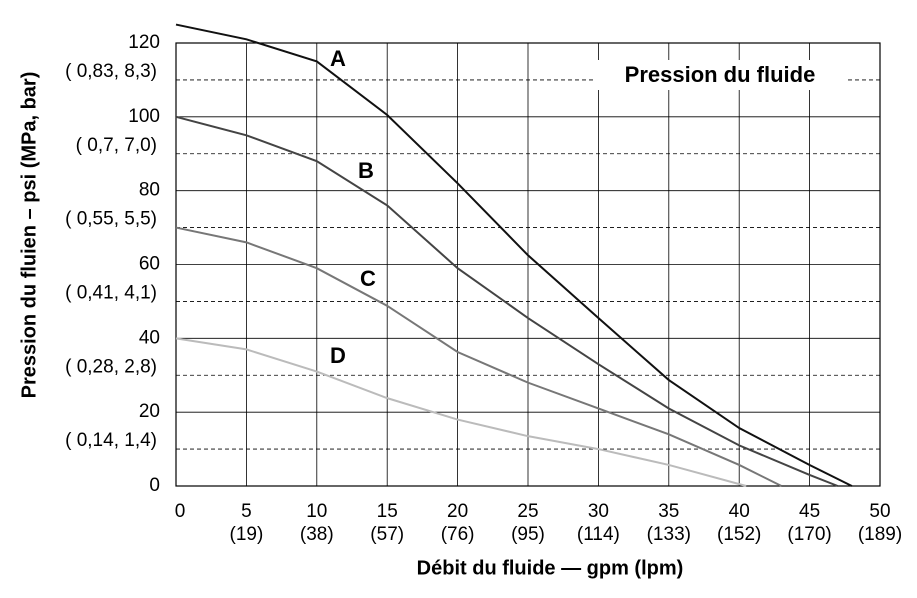 The height and width of the screenshot is (598, 917). I want to click on y-tick-label-mpa-bar: ( 0,7, 7,0), so click(116, 145).